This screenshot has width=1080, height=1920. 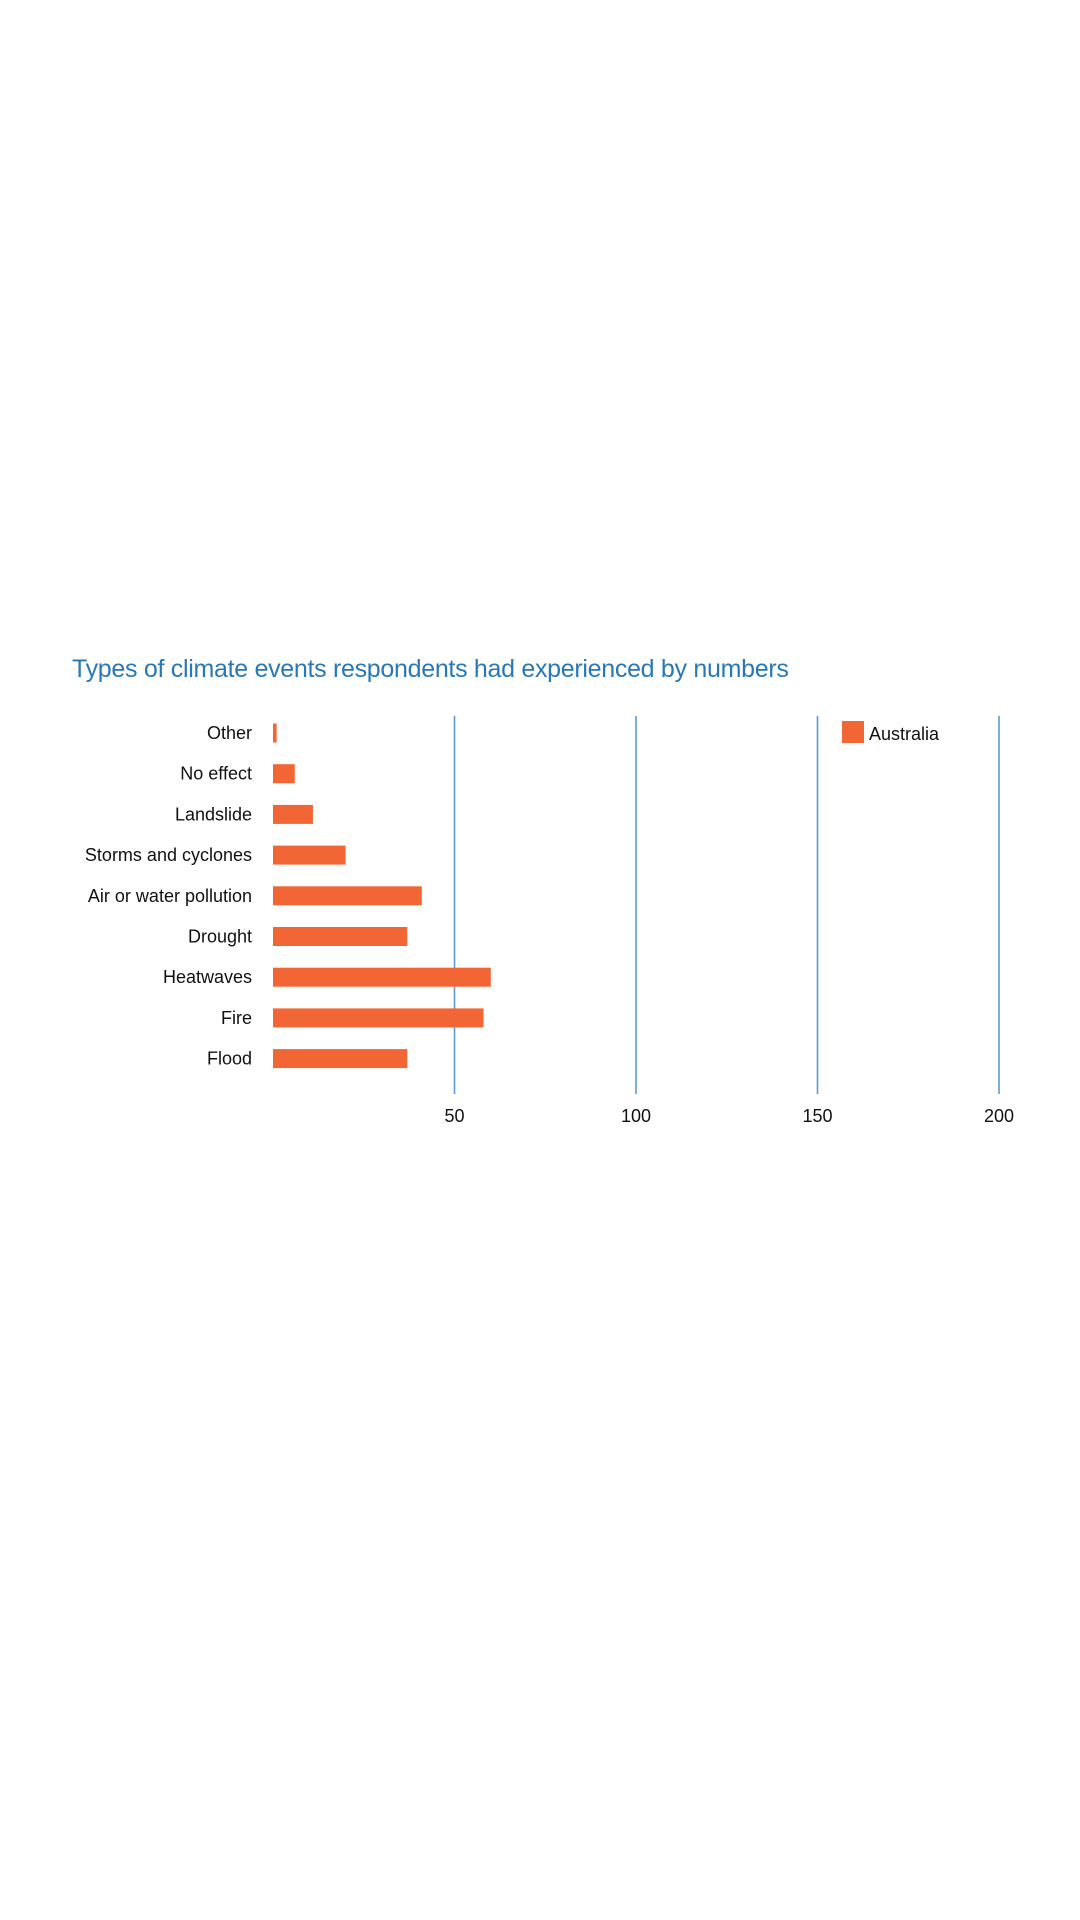 What do you see at coordinates (229, 733) in the screenshot?
I see `category-label: Other` at bounding box center [229, 733].